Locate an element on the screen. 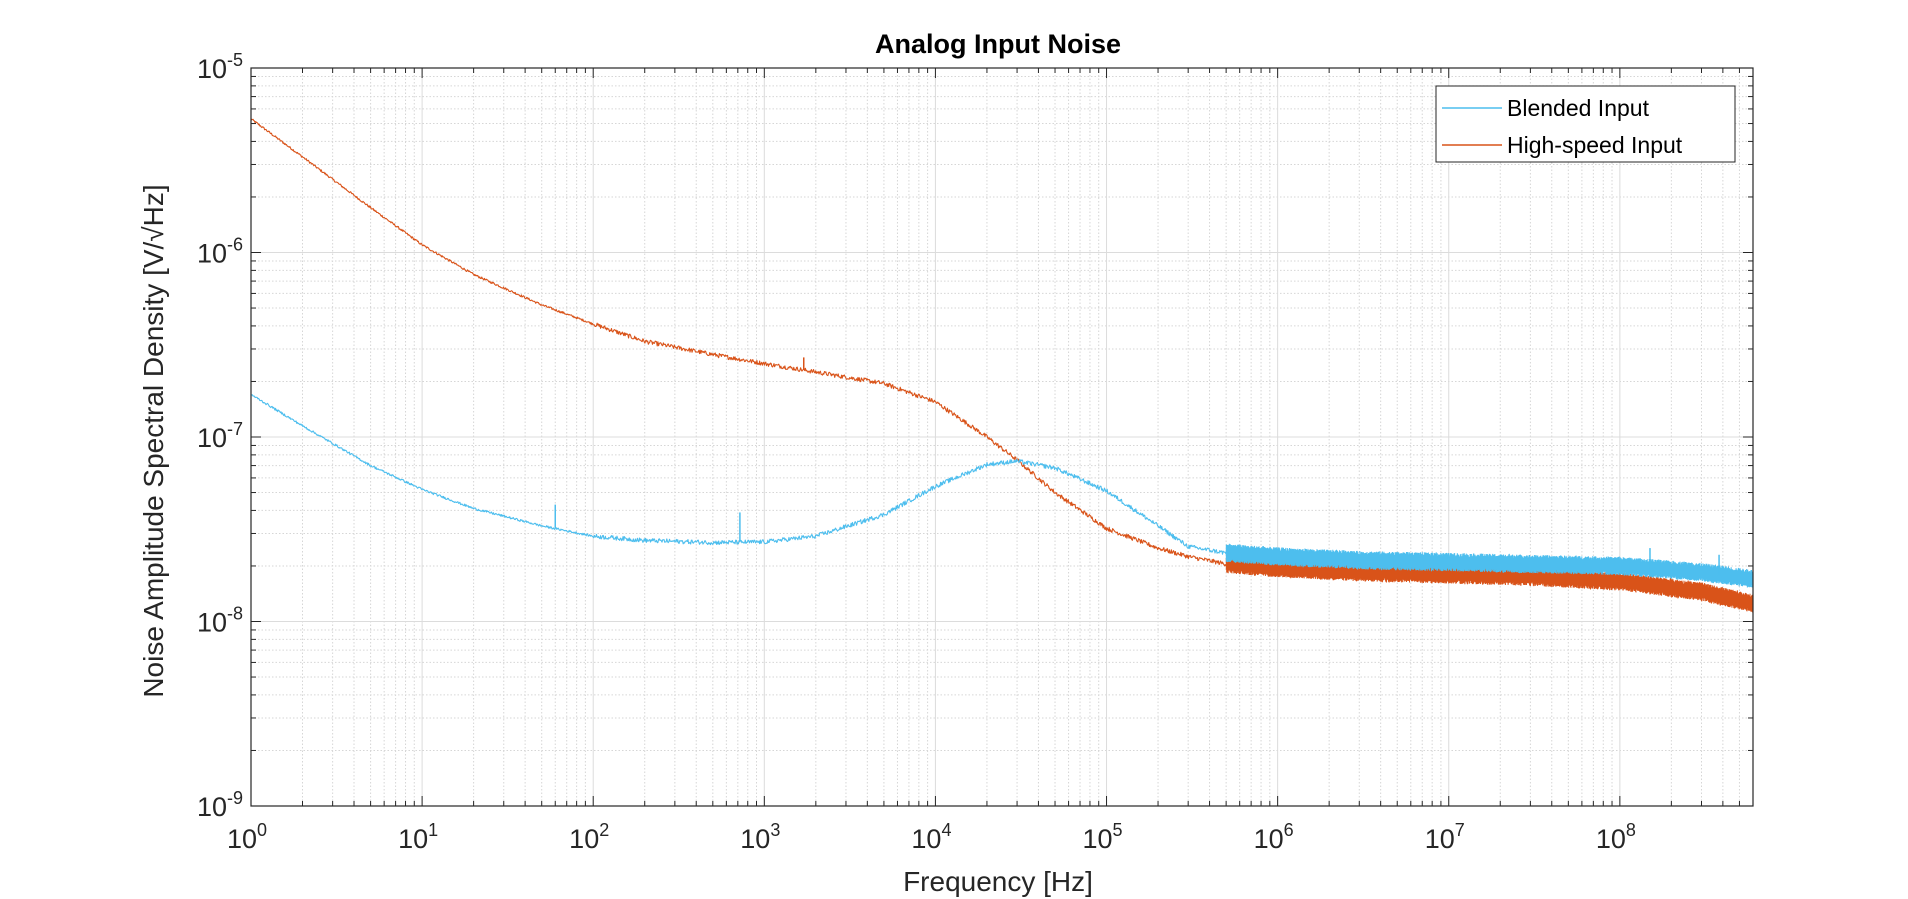  legend-box is located at coordinates (1585, 124).